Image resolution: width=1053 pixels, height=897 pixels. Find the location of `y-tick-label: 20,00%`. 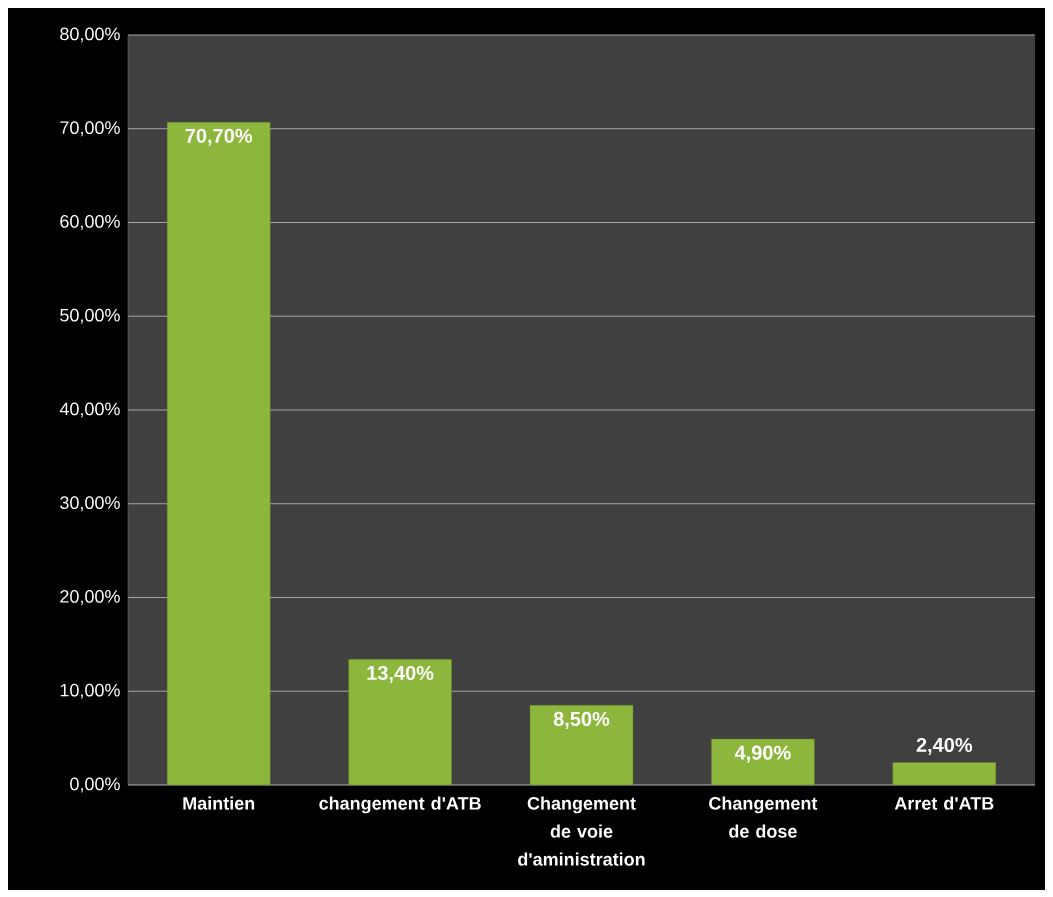

y-tick-label: 20,00% is located at coordinates (90, 597).